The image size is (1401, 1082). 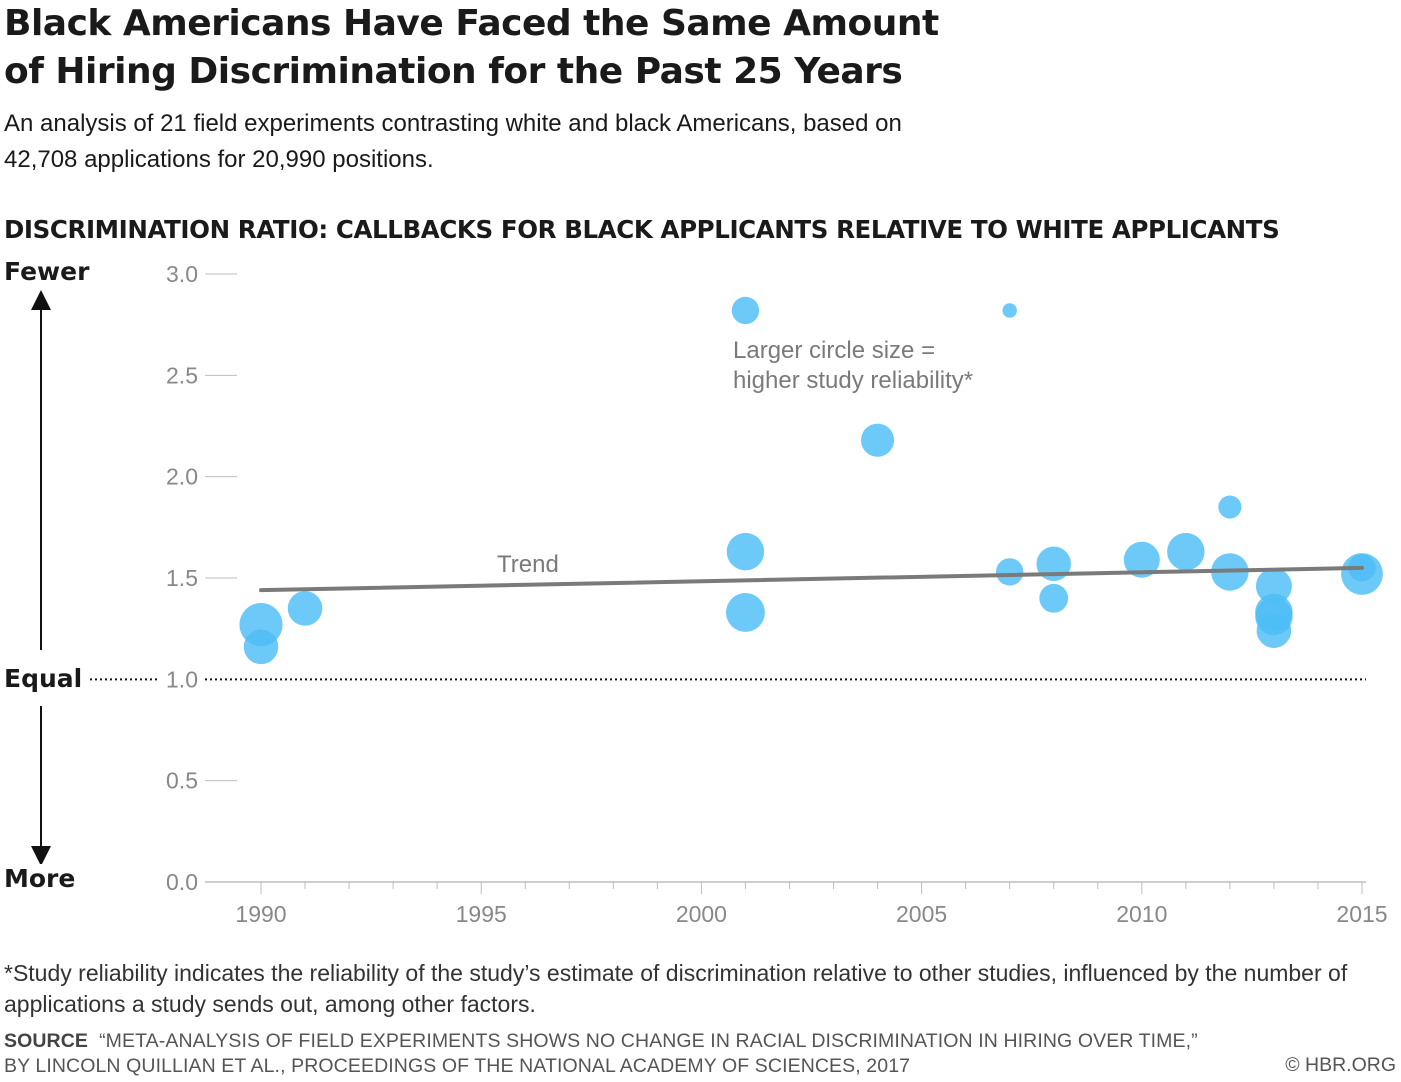 What do you see at coordinates (853, 380) in the screenshot?
I see `size-legend-line: higher study reliability*` at bounding box center [853, 380].